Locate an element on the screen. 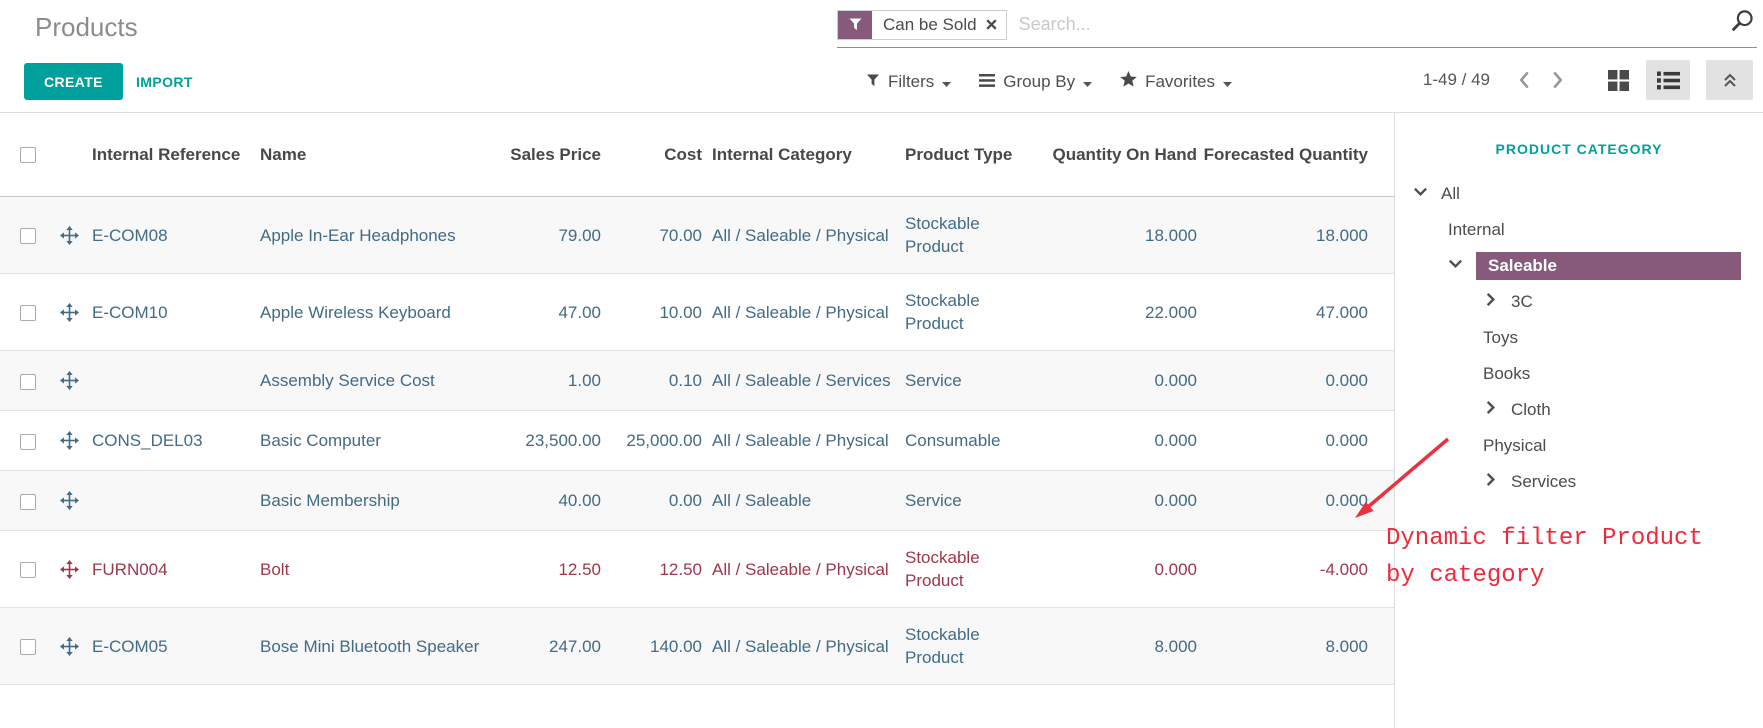 The width and height of the screenshot is (1763, 728). category-label: Cloth is located at coordinates (1531, 409).